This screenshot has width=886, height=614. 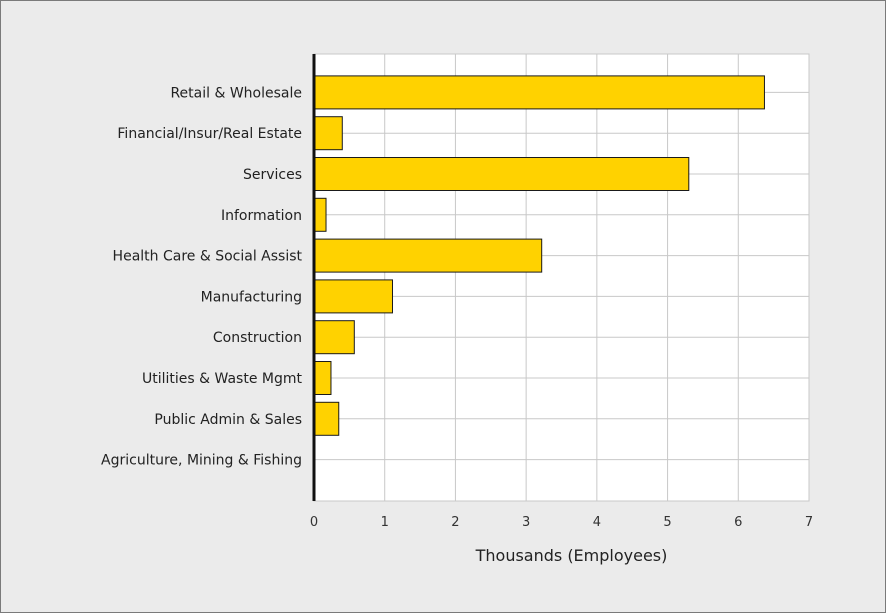 I want to click on category-label: Health Care & Social Assist, so click(x=208, y=257).